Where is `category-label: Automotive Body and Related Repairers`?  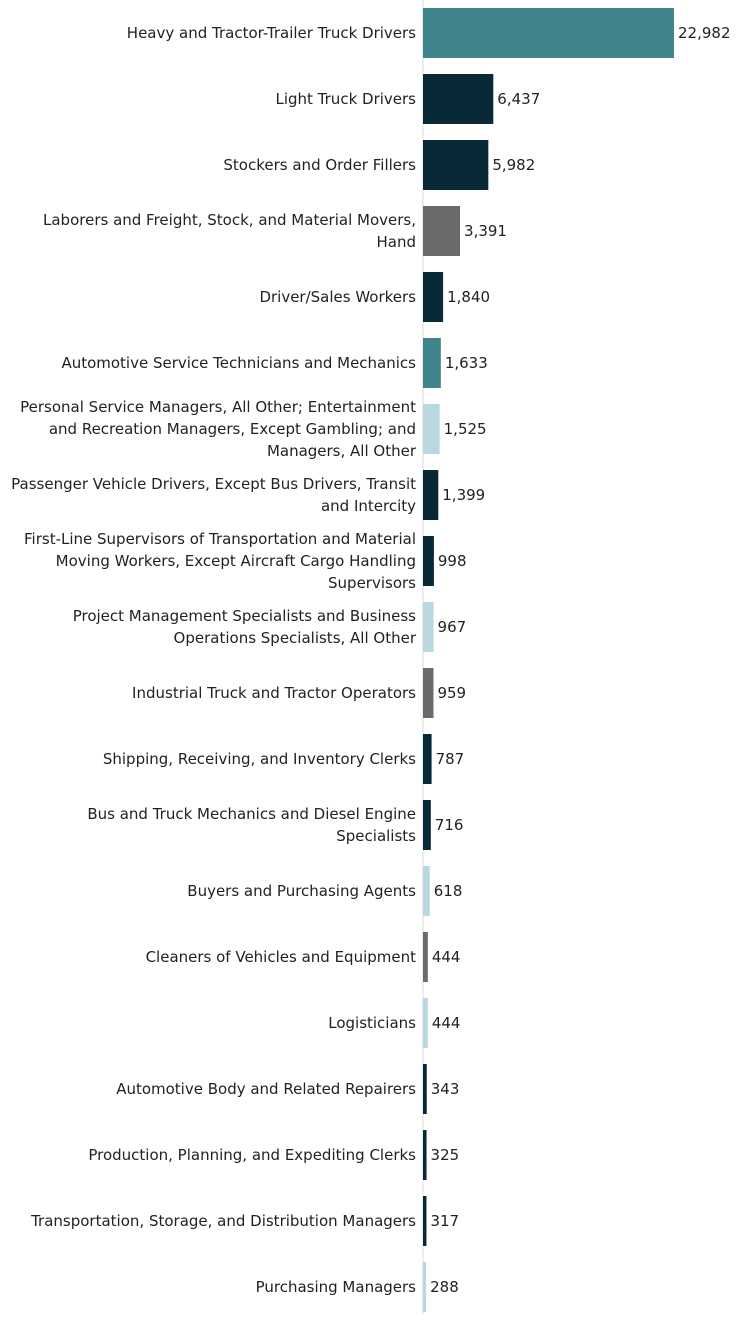
category-label: Automotive Body and Related Repairers is located at coordinates (266, 1089).